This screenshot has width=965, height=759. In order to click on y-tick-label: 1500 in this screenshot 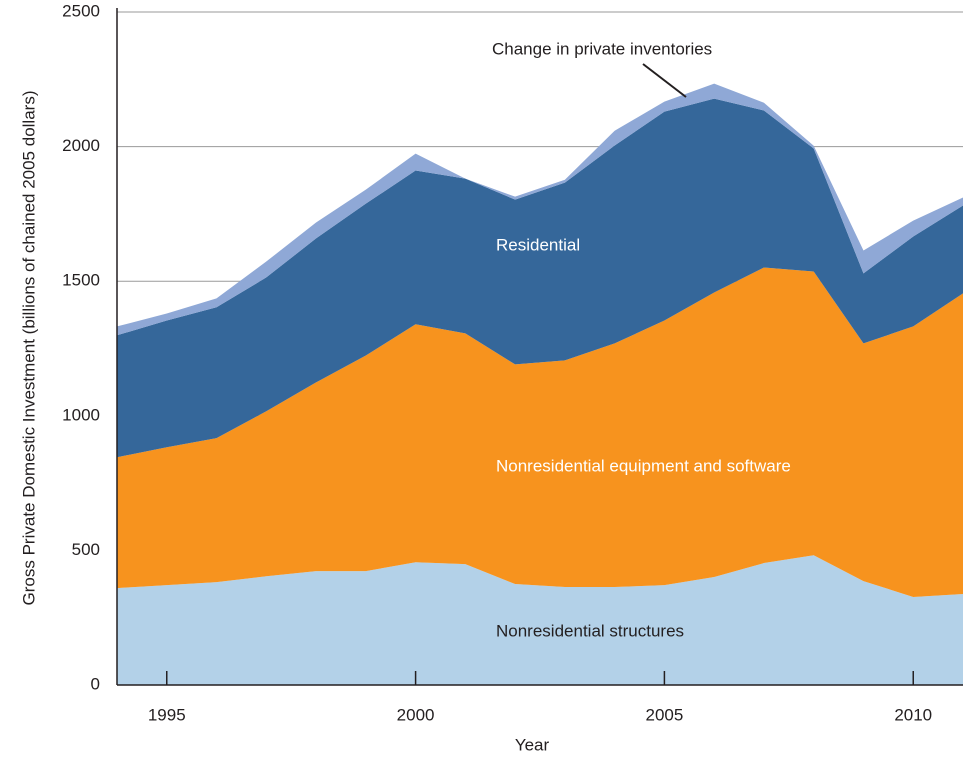, I will do `click(81, 280)`.